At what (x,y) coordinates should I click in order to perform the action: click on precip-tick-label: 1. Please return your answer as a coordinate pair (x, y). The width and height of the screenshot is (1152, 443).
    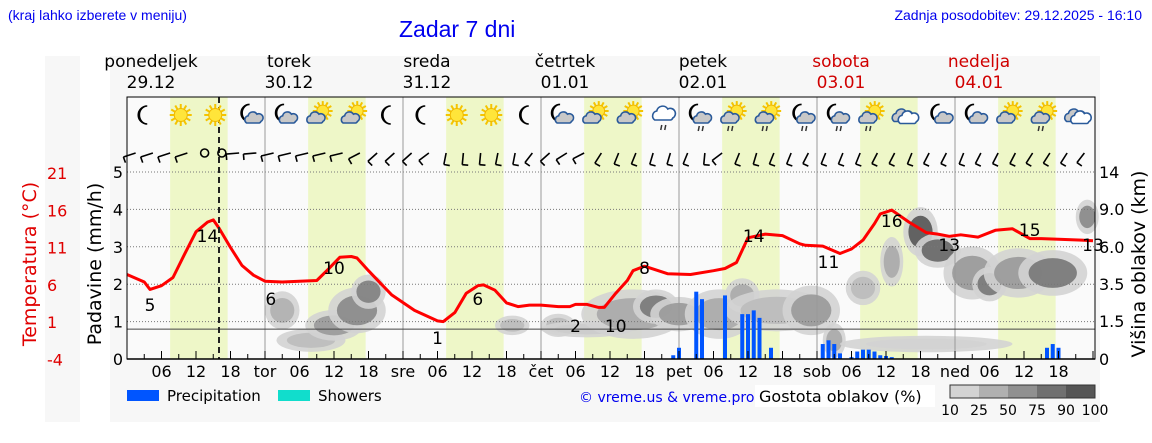
    Looking at the image, I should click on (118, 322).